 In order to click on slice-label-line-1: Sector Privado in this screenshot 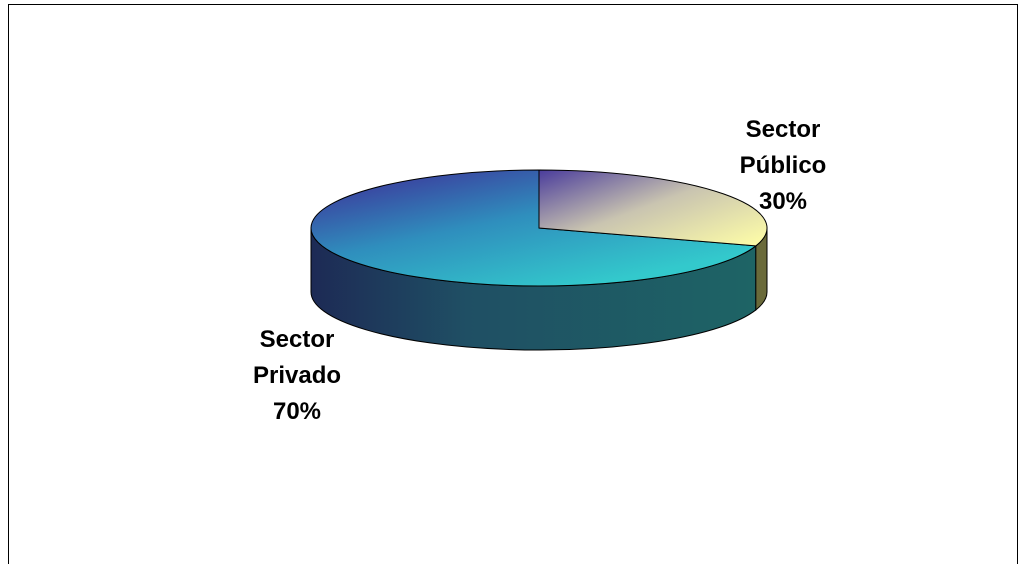, I will do `click(297, 357)`.